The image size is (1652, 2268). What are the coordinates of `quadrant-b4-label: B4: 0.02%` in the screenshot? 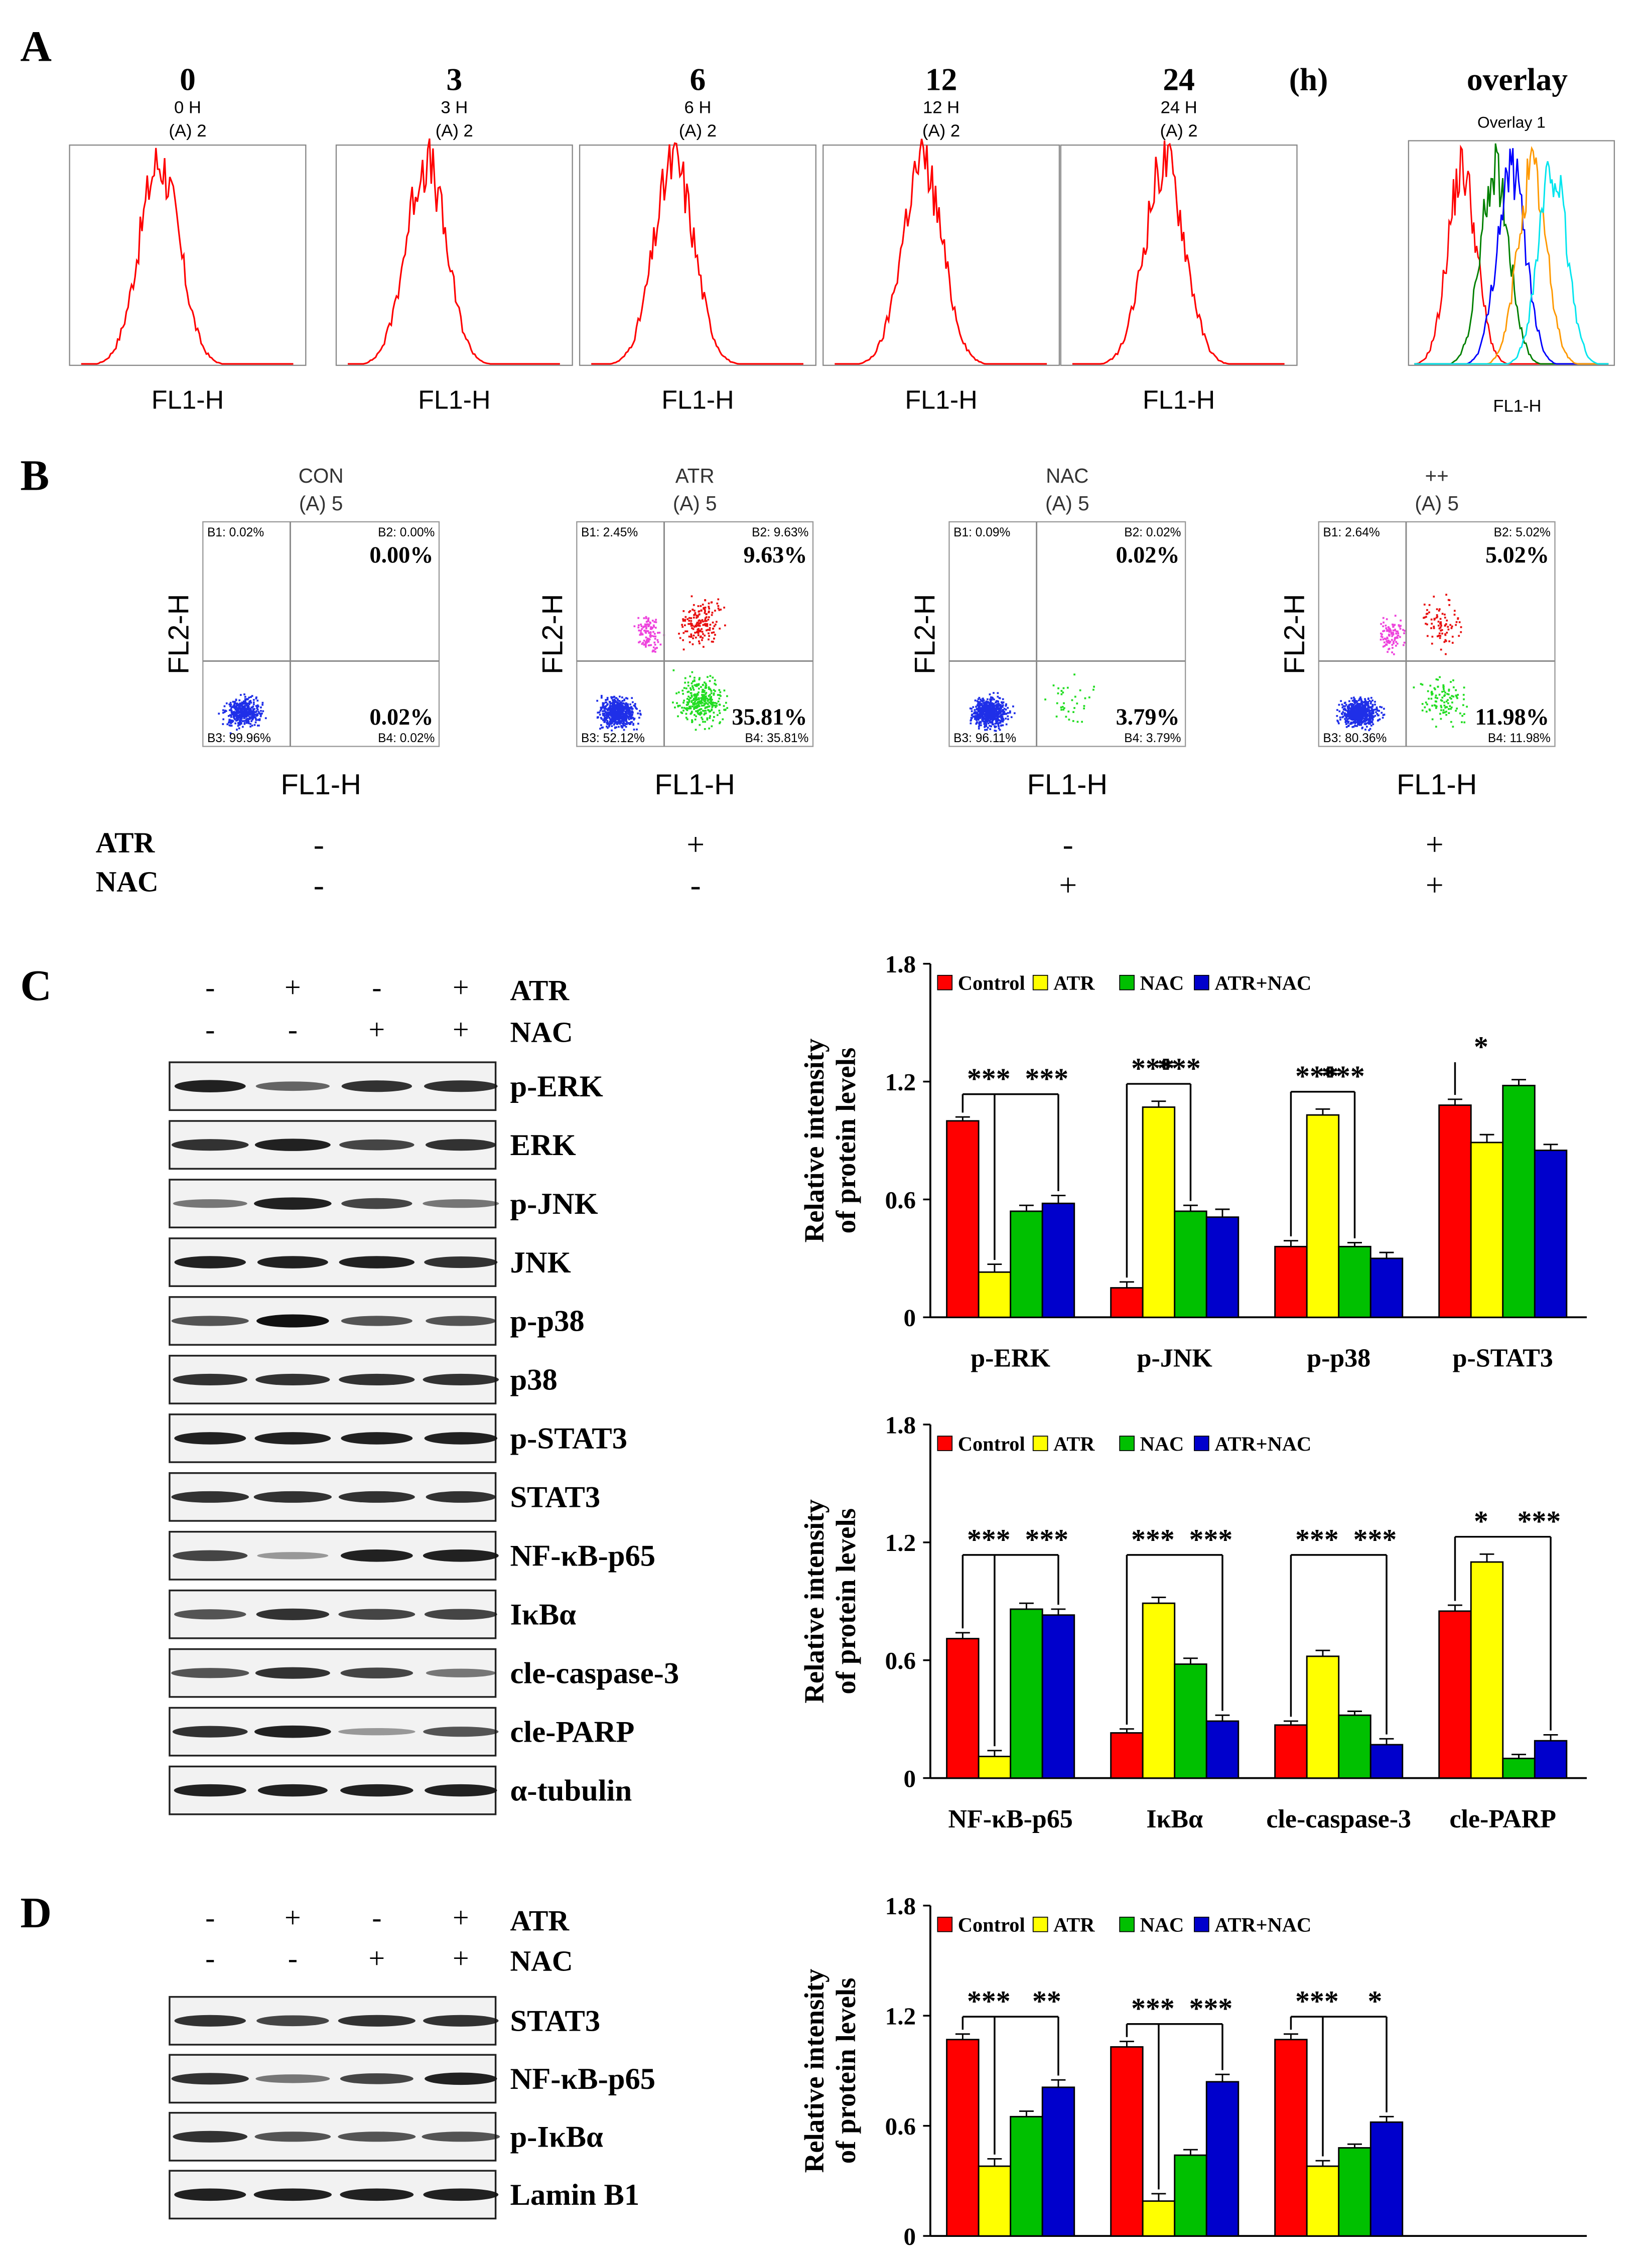 It's located at (406, 738).